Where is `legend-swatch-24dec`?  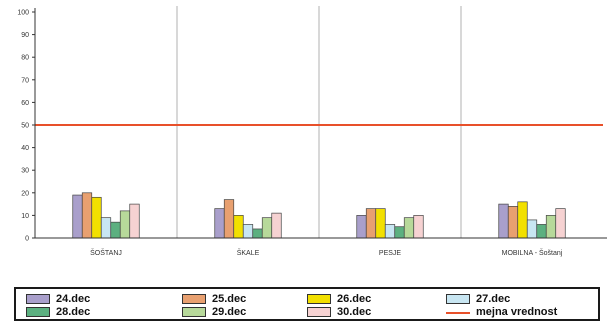
legend-swatch-24dec is located at coordinates (38, 299).